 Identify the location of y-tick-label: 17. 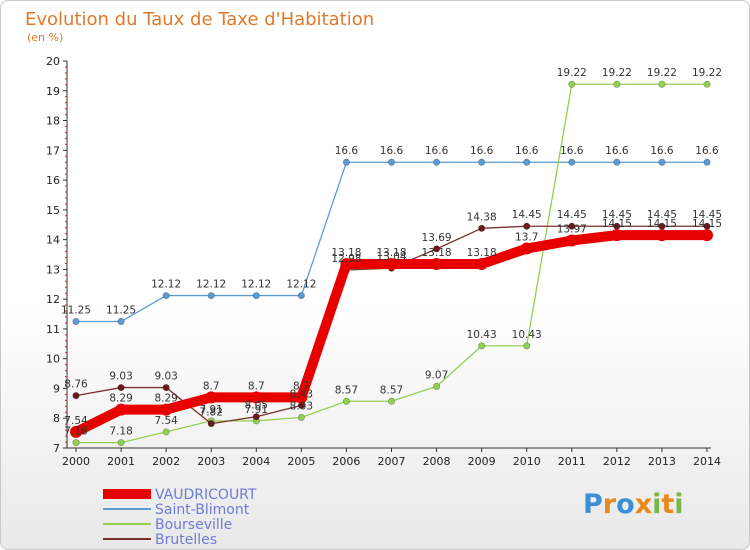
(53, 150).